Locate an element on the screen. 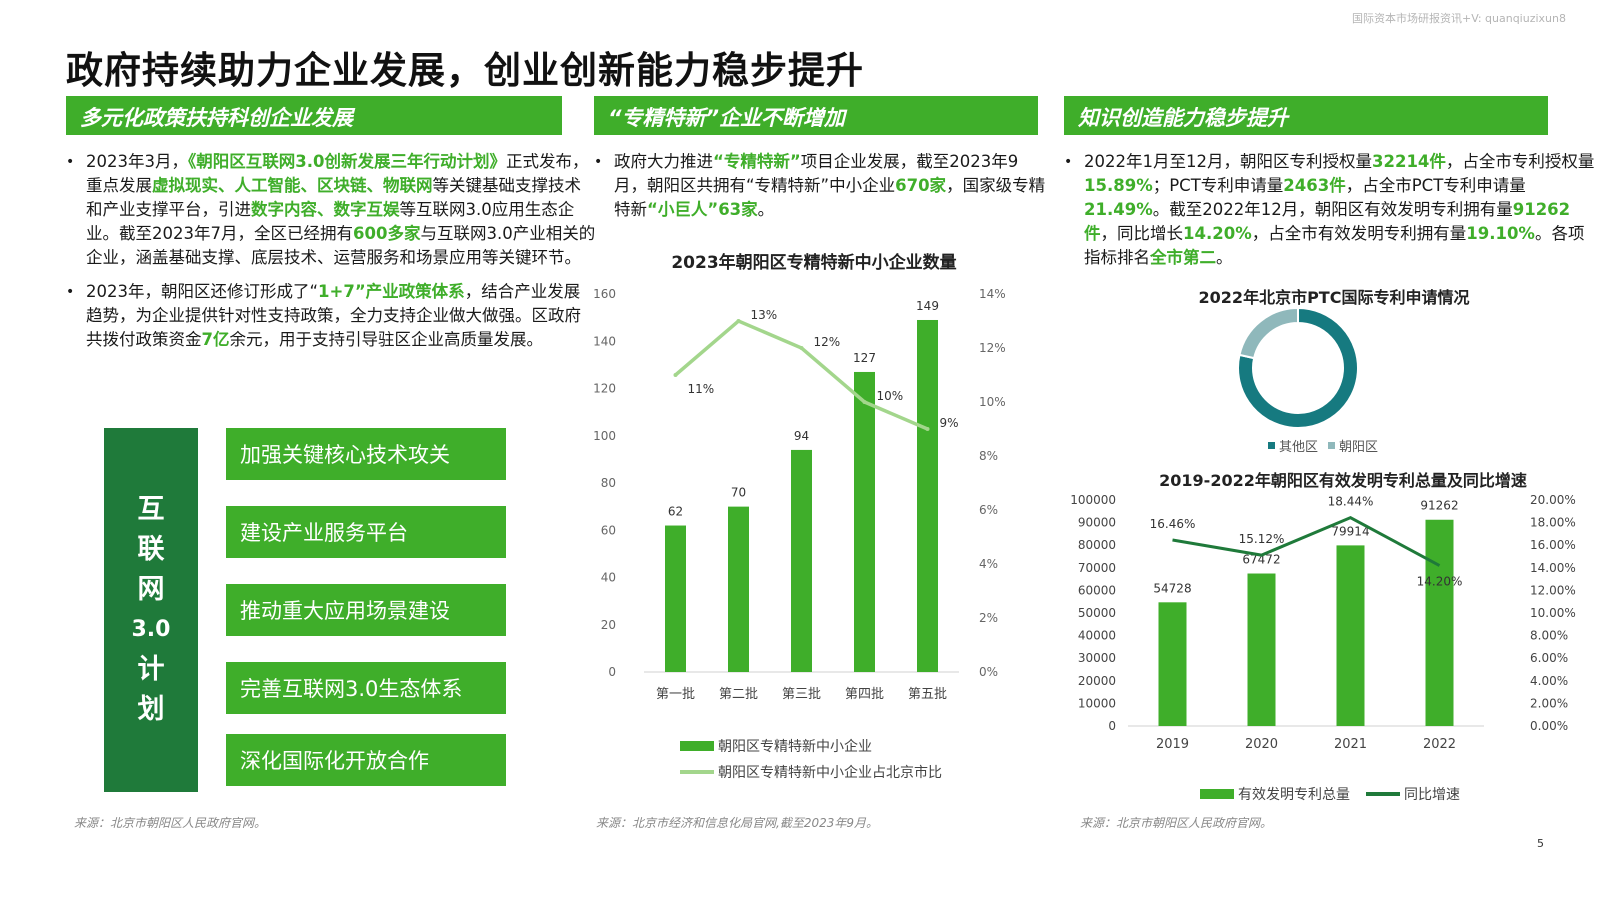 The image size is (1600, 900). y-tick-right: 2% is located at coordinates (988, 618).